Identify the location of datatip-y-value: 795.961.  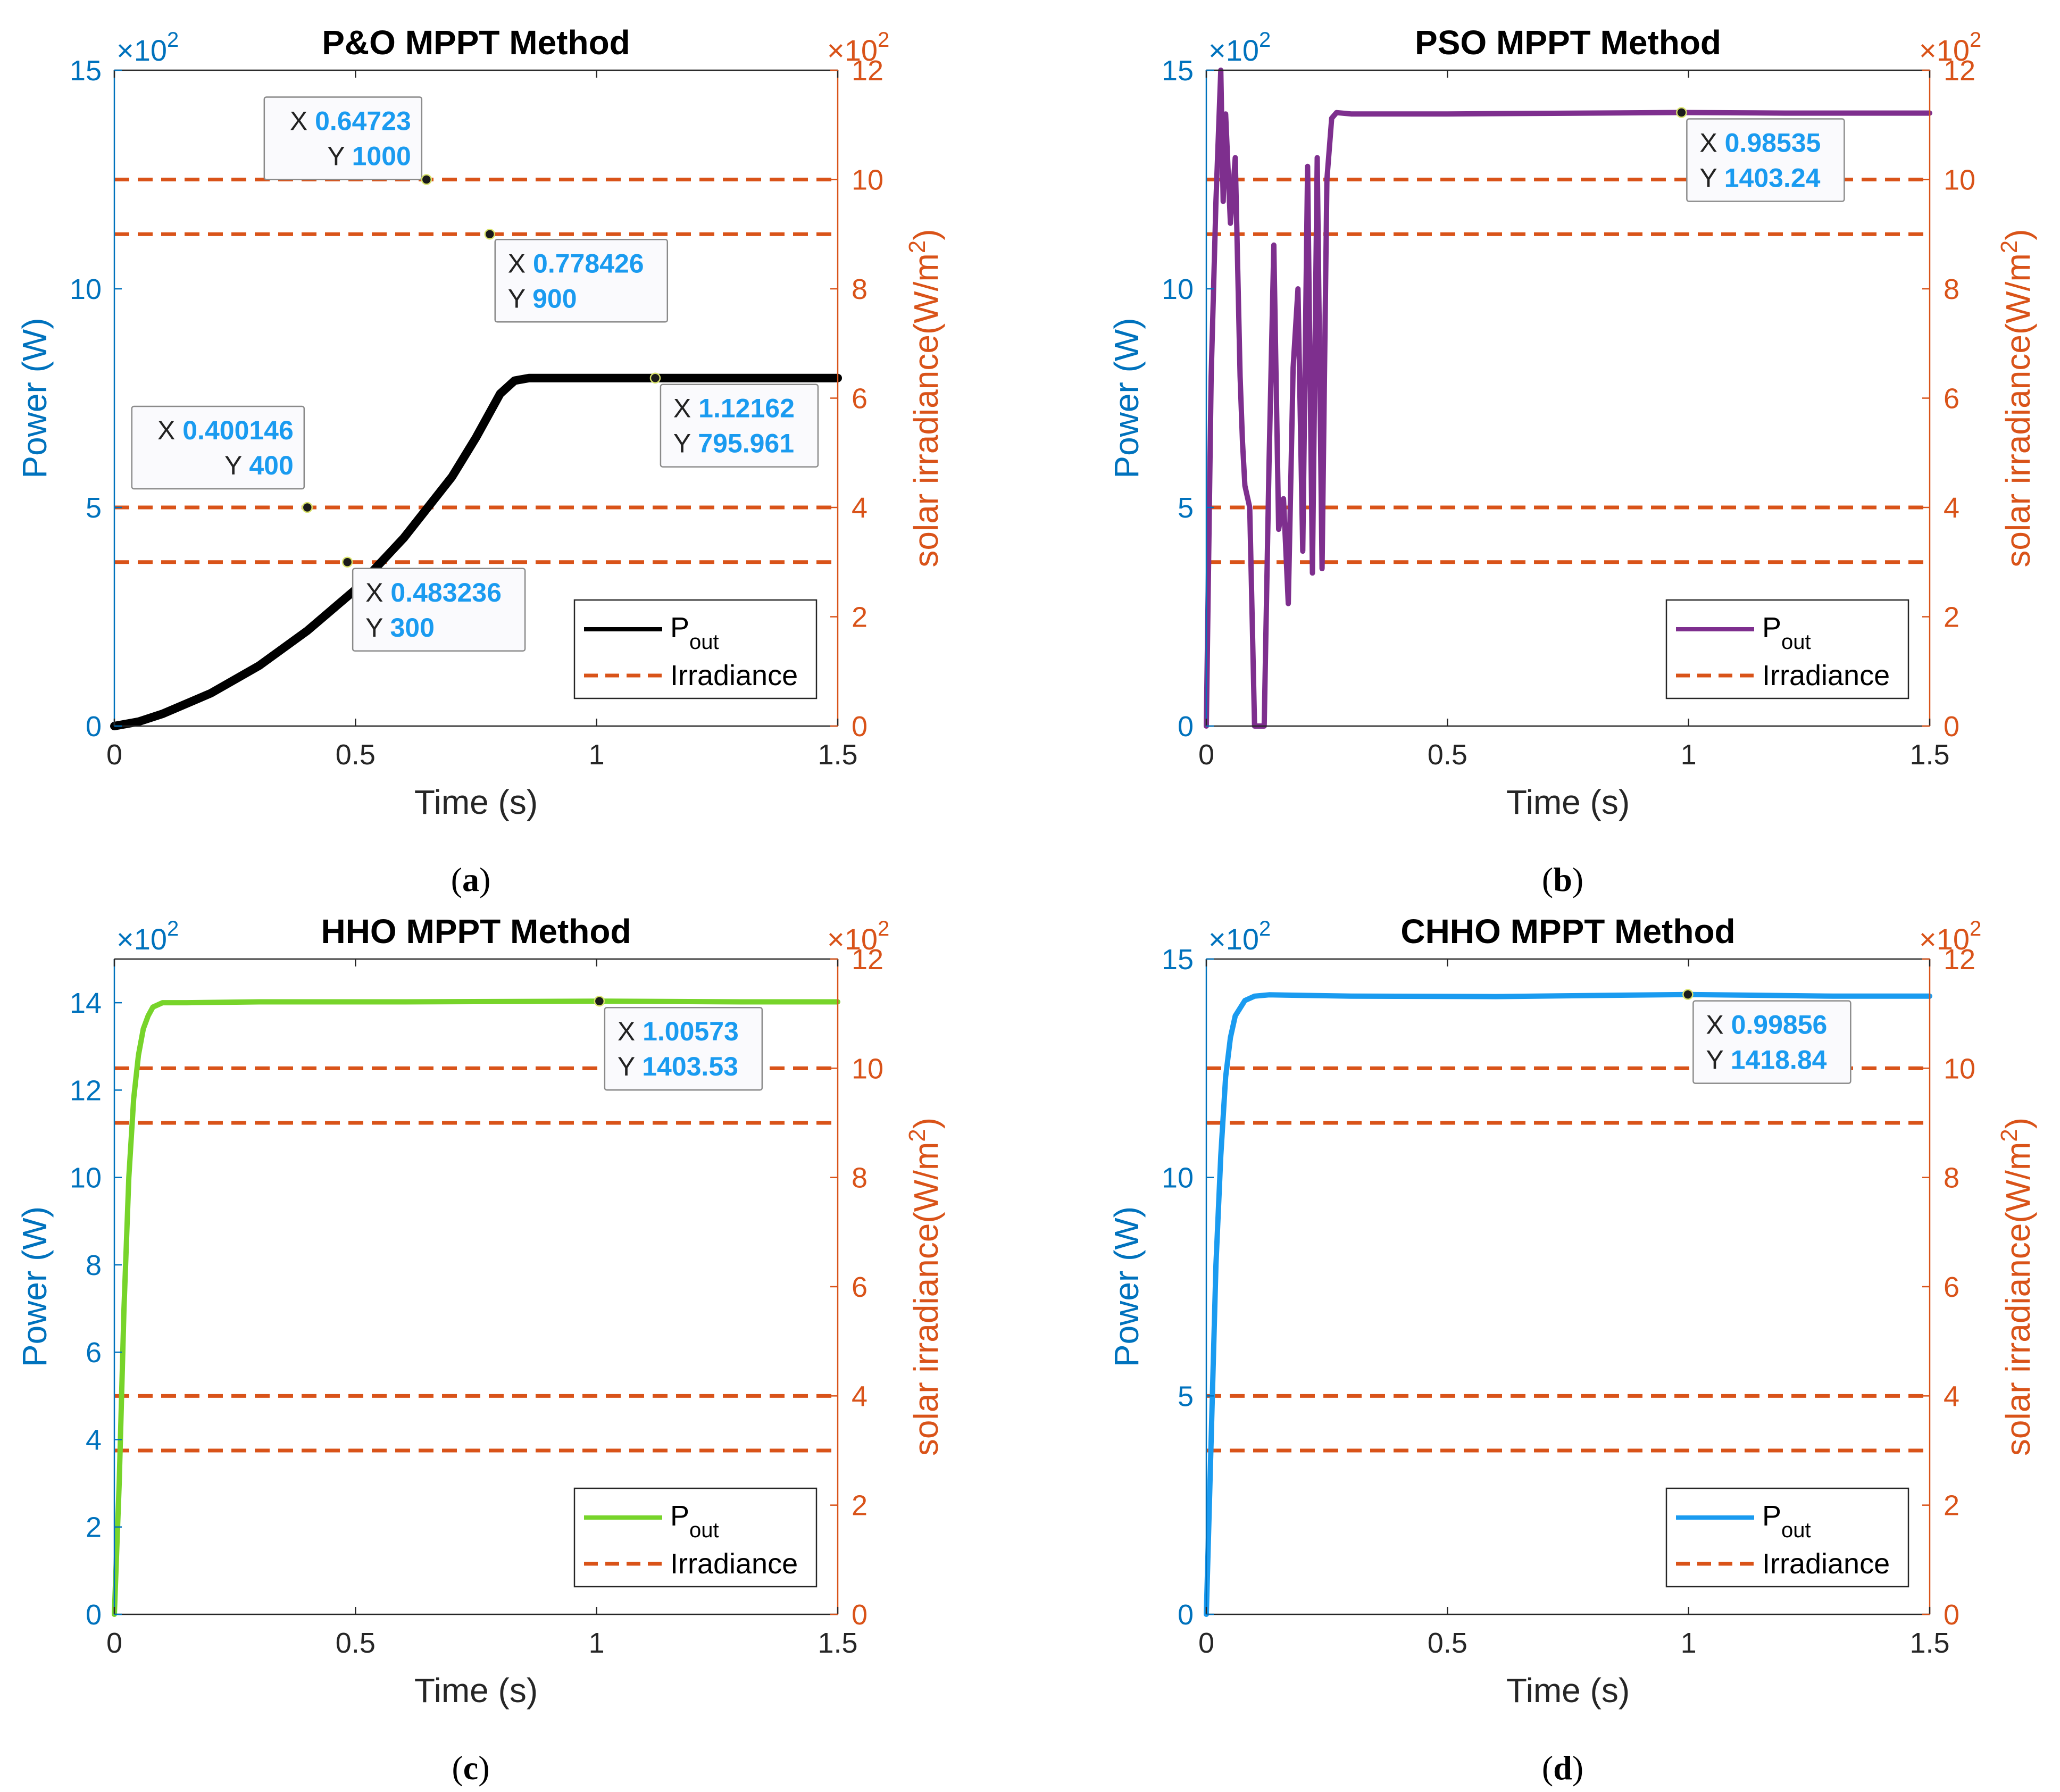
(746, 444).